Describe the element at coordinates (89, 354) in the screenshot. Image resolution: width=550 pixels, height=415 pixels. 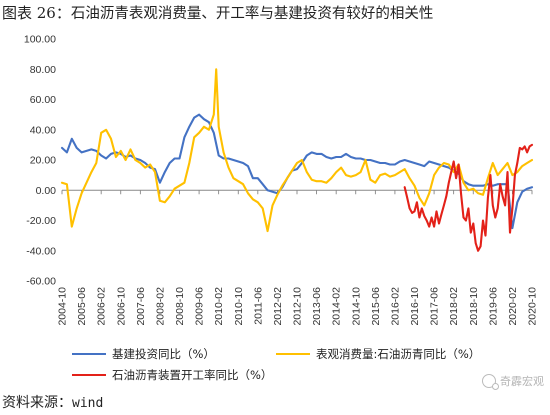
I see `legend-swatch-blue` at that location.